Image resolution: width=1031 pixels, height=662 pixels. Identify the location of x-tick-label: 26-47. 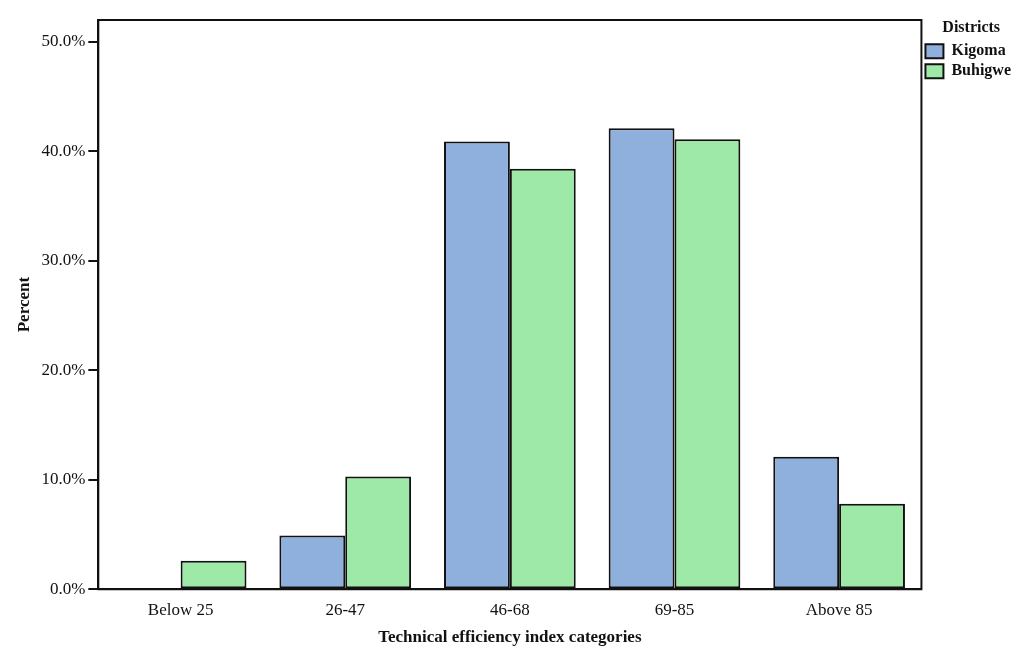
(345, 609).